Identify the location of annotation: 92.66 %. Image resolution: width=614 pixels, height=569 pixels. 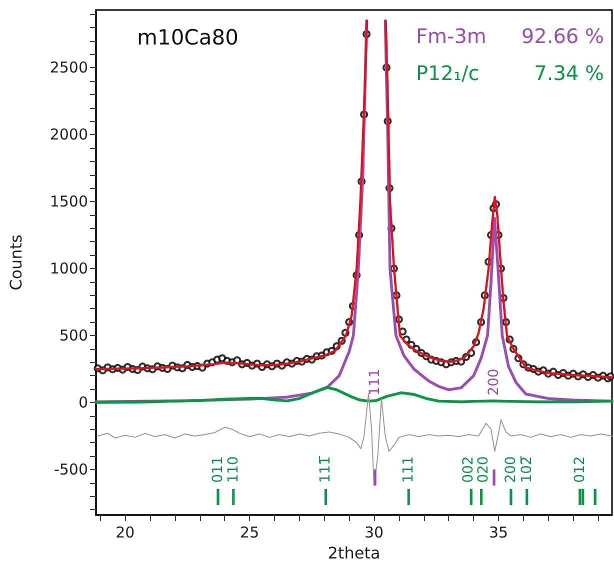
(562, 36).